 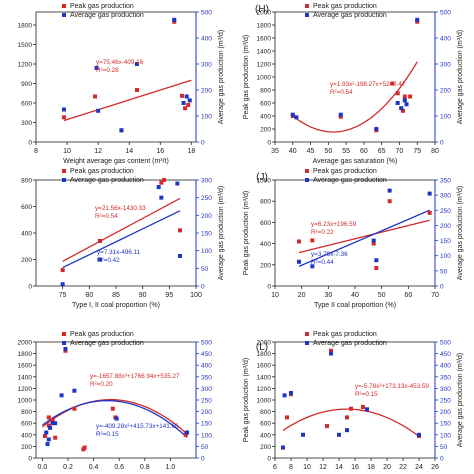 I want to click on x-tick-label: 10, so click(x=275, y=295).